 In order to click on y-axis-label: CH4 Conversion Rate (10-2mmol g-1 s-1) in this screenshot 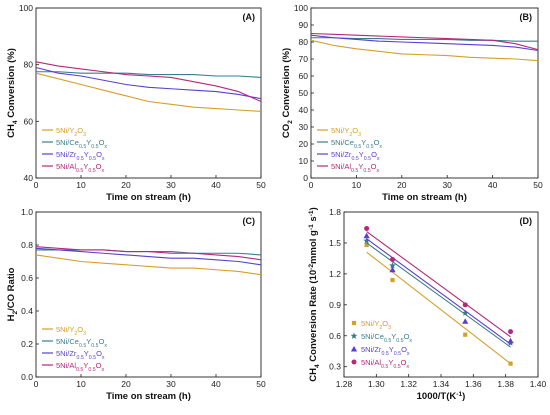, I will do `click(314, 294)`.